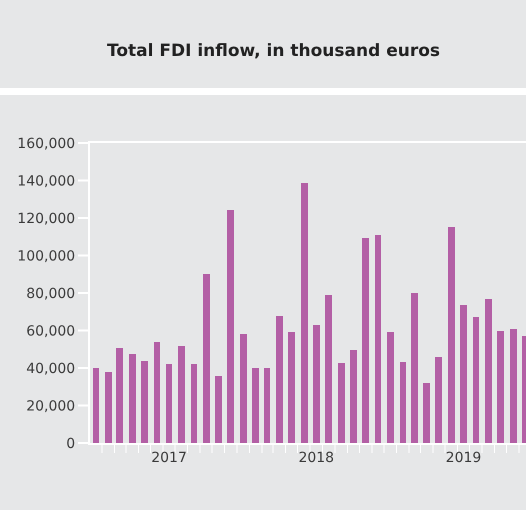  I want to click on x-tick-label: 2019, so click(464, 458).